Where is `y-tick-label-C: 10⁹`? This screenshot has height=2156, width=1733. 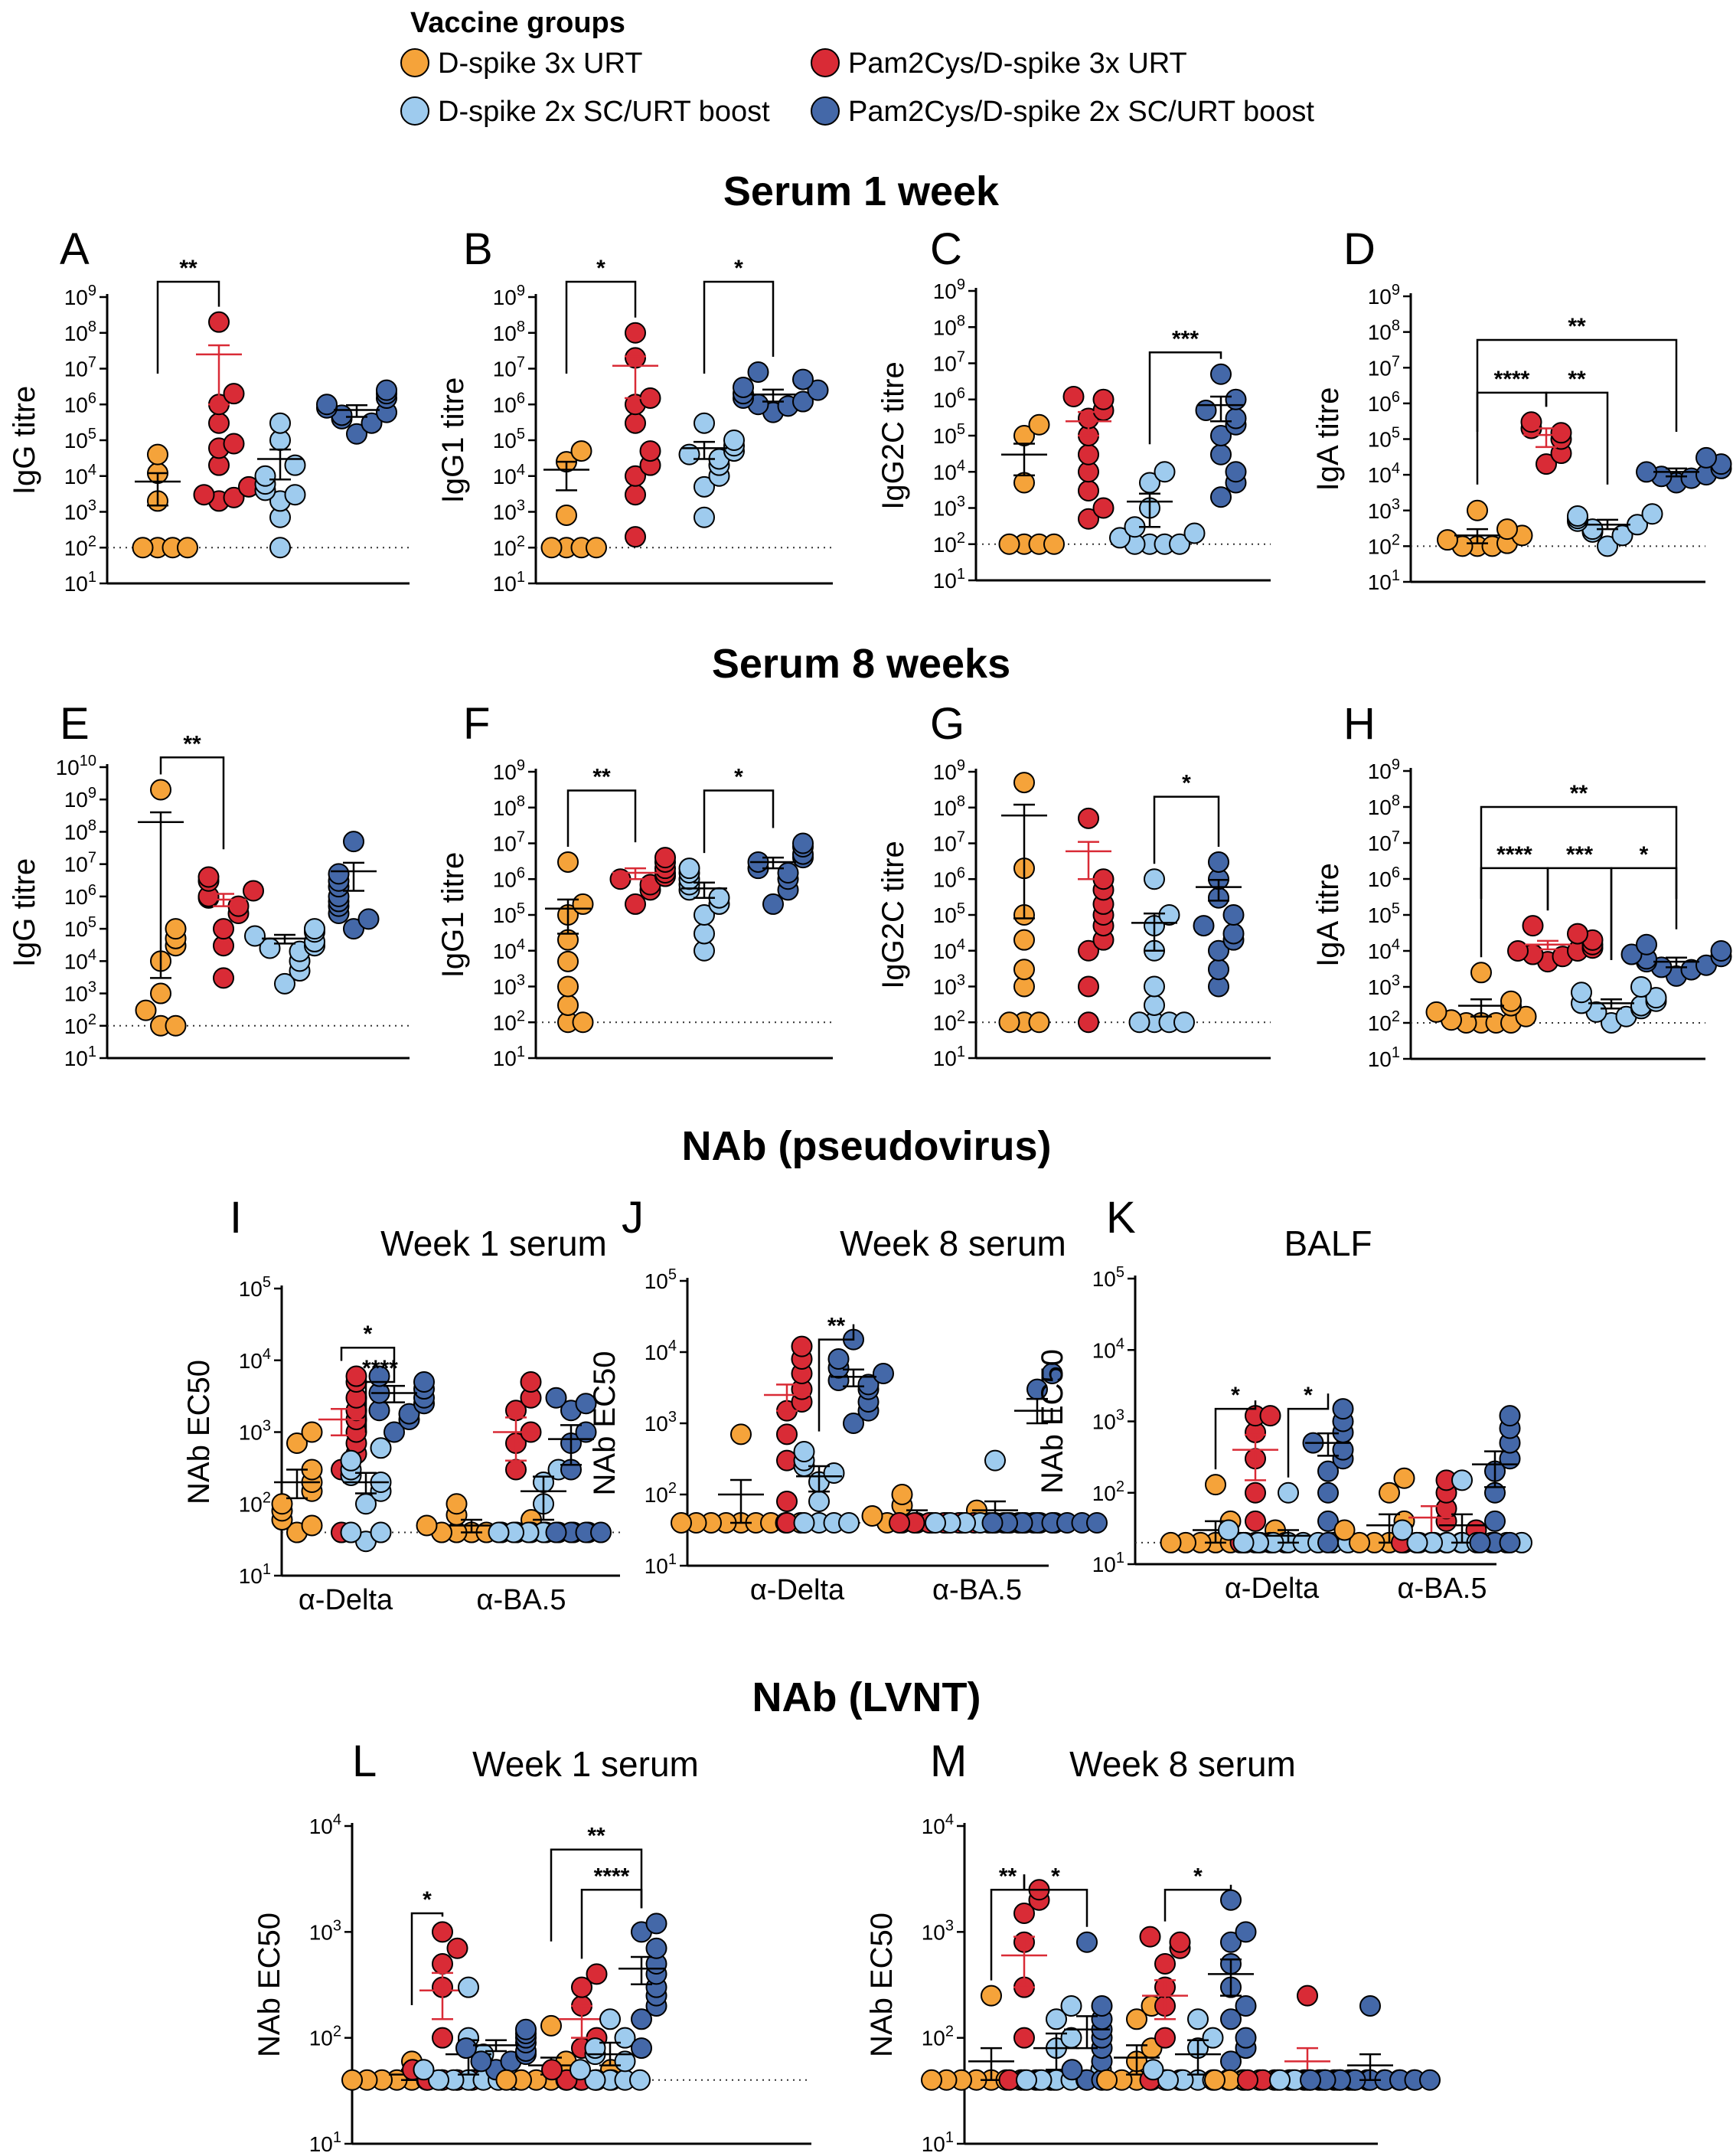 y-tick-label-C: 10⁹ is located at coordinates (949, 289).